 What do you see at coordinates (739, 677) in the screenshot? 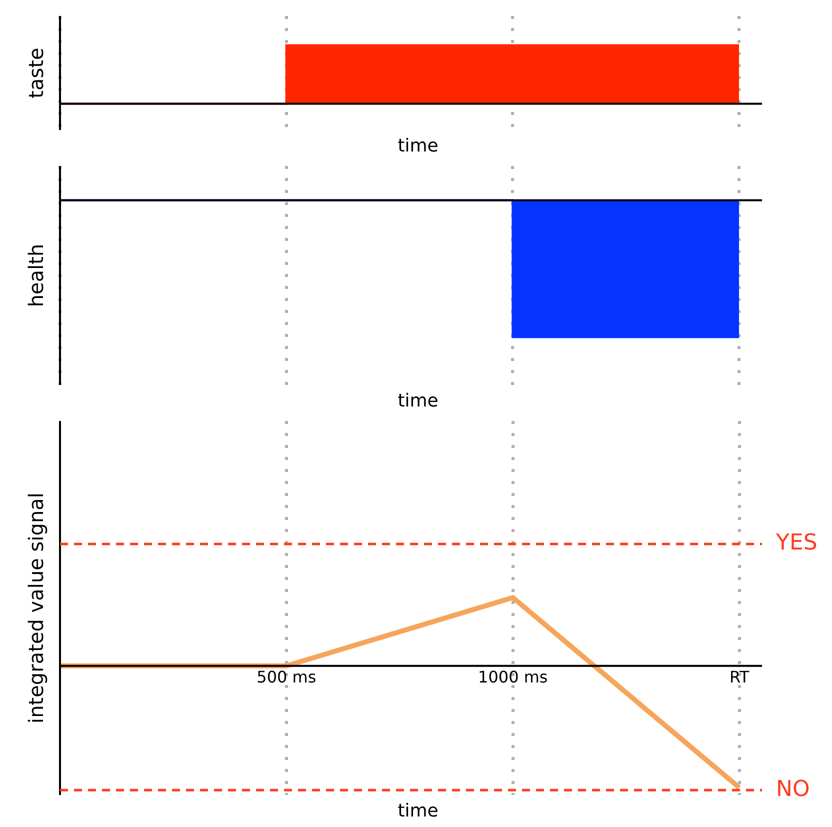
I see `x-tick-label: RT` at bounding box center [739, 677].